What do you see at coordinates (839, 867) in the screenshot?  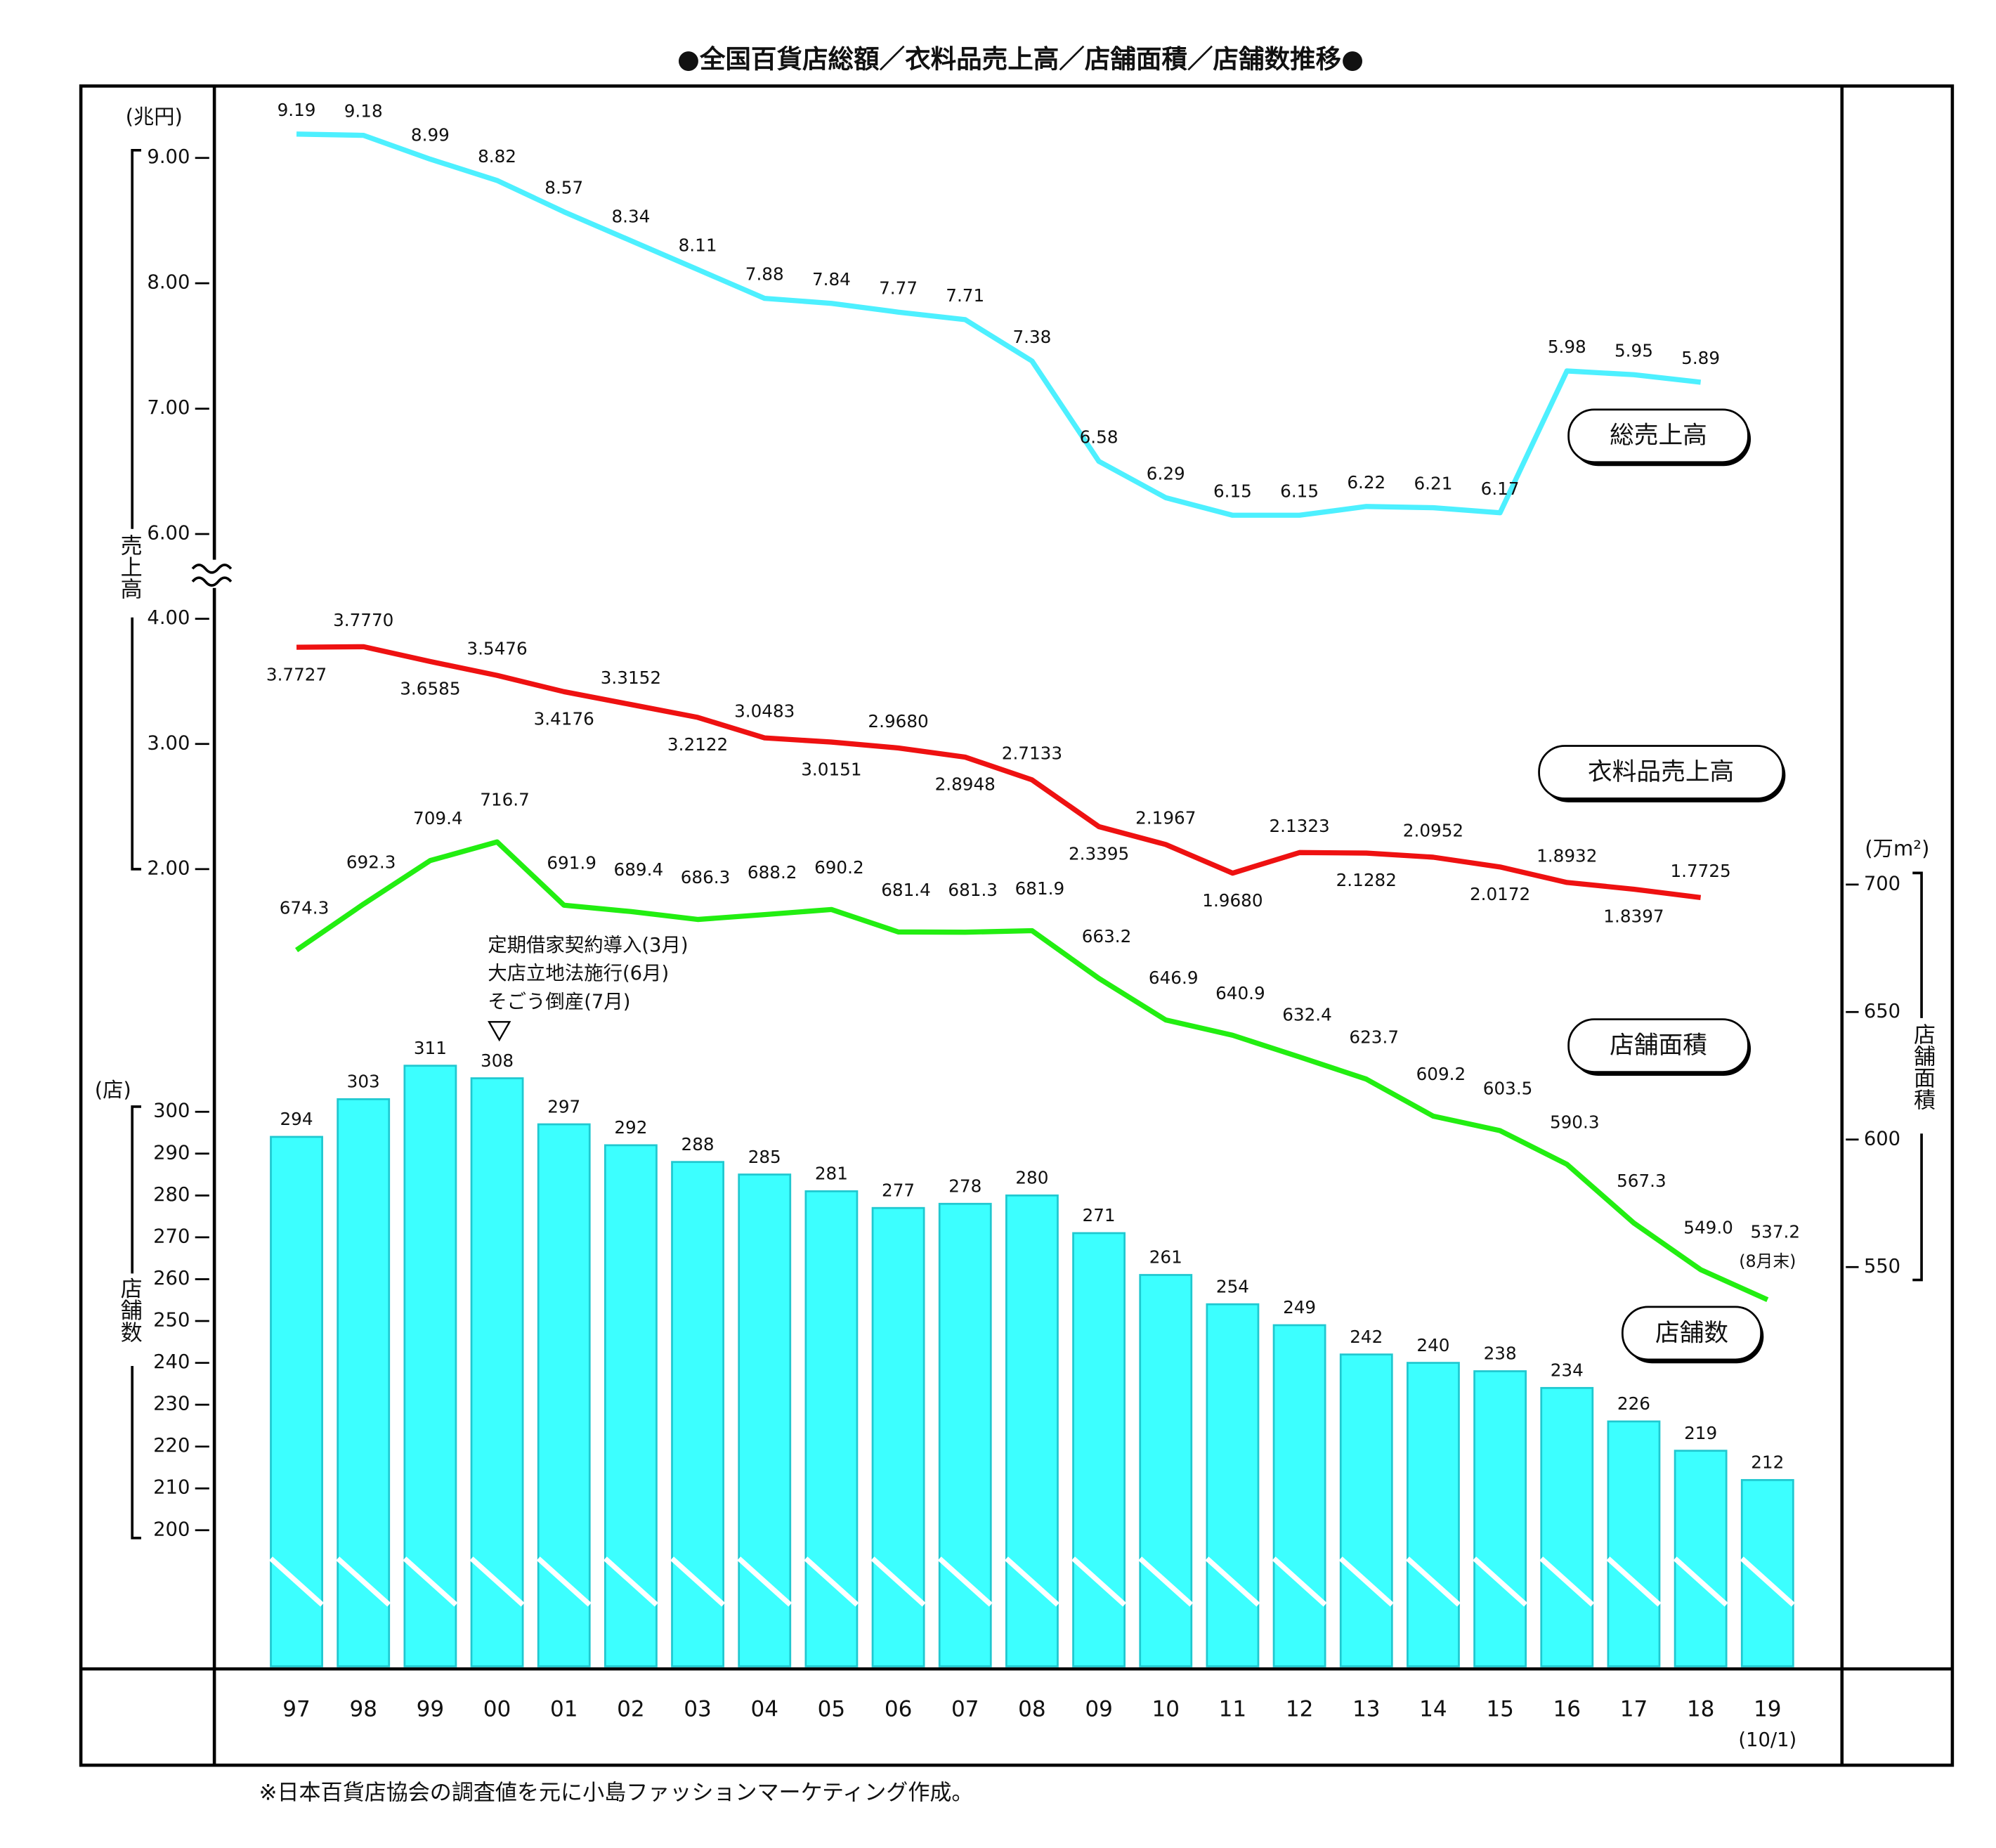 I see `data-label: 690.2` at bounding box center [839, 867].